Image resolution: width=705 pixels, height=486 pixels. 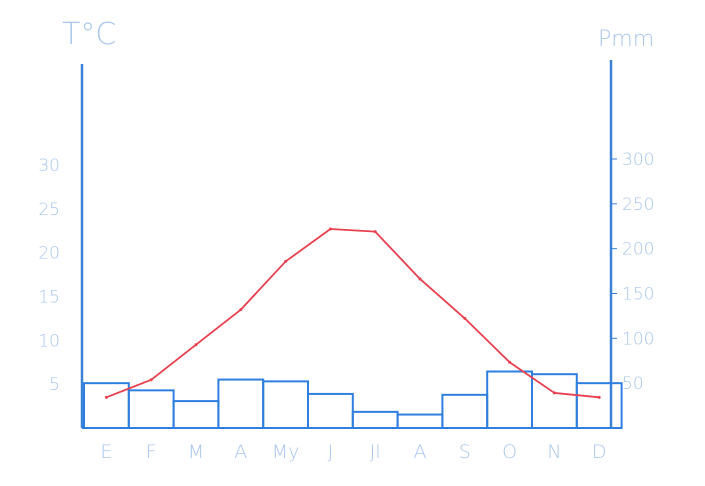 What do you see at coordinates (49, 210) in the screenshot?
I see `left-tick-label: 25` at bounding box center [49, 210].